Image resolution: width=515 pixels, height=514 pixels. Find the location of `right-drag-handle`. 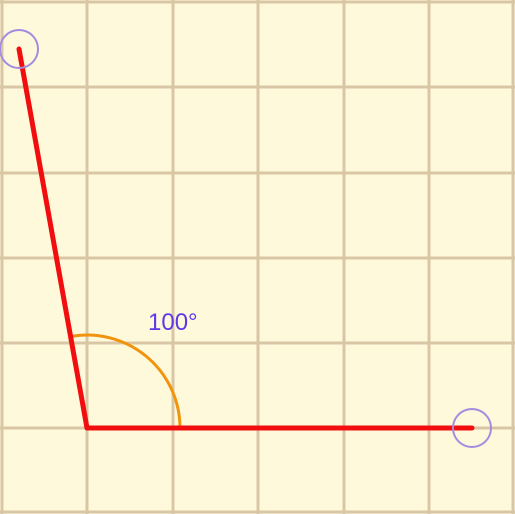

right-drag-handle is located at coordinates (472, 428).